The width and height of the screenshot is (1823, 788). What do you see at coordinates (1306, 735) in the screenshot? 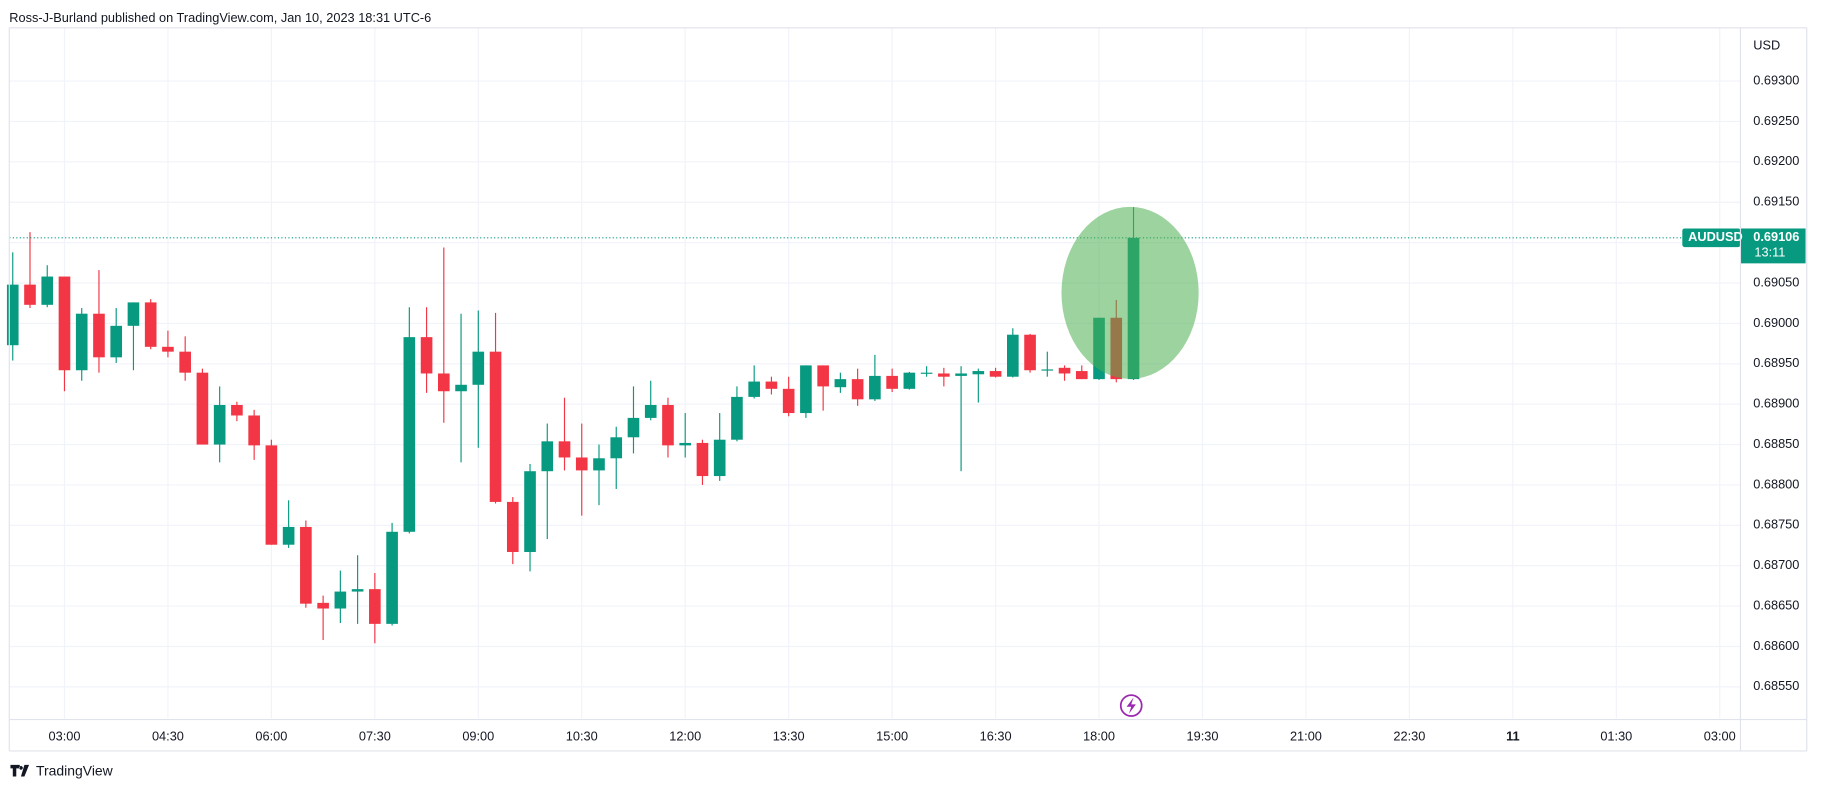
I see `x-tick-label: 21:00` at bounding box center [1306, 735].